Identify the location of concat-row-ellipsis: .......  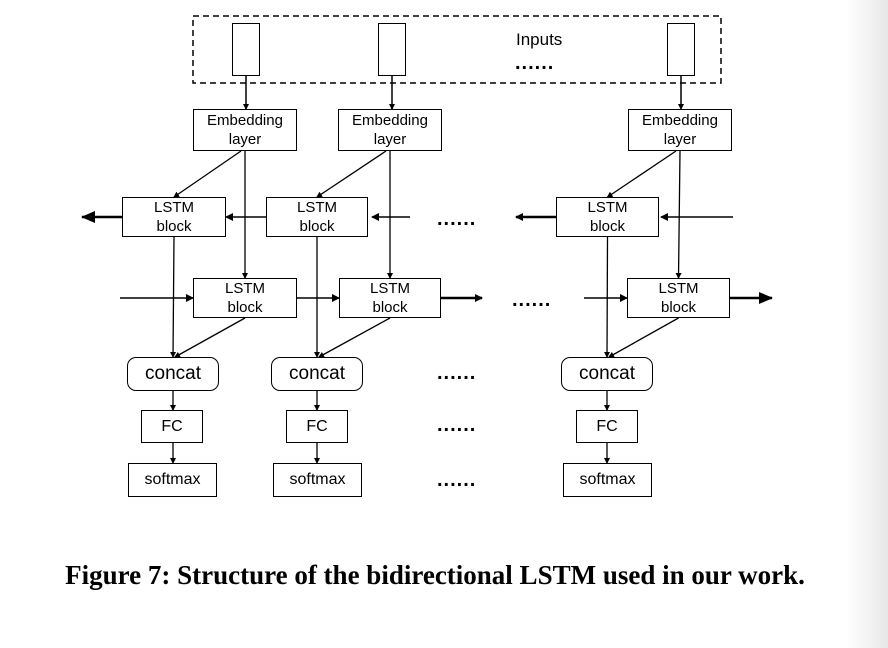
(457, 373).